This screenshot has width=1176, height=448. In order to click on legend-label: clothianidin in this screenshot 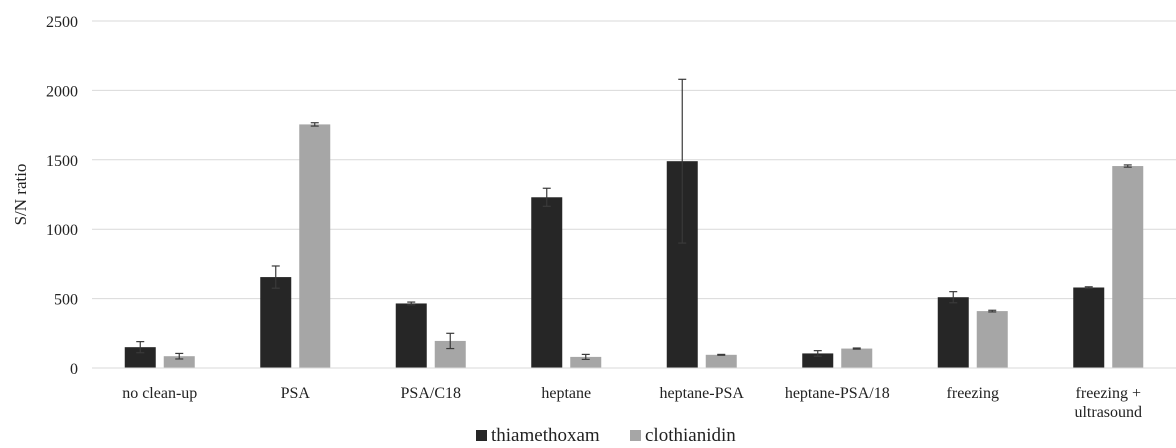, I will do `click(690, 435)`.